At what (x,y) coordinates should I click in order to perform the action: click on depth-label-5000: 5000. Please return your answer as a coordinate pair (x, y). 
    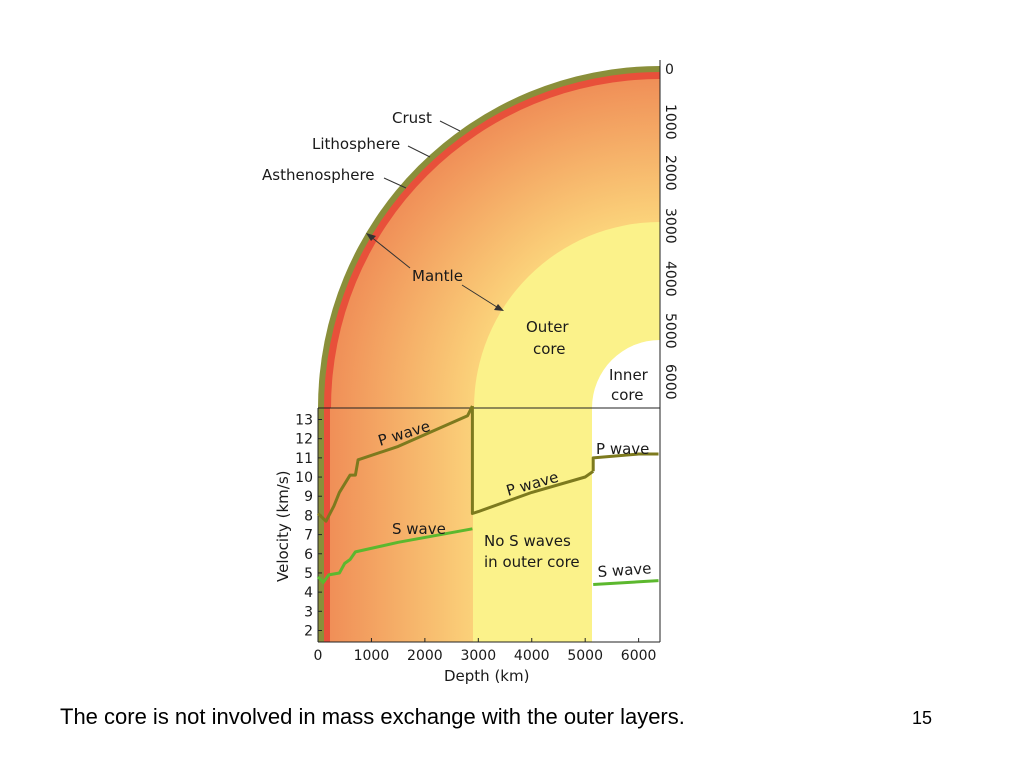
    Looking at the image, I should click on (670, 331).